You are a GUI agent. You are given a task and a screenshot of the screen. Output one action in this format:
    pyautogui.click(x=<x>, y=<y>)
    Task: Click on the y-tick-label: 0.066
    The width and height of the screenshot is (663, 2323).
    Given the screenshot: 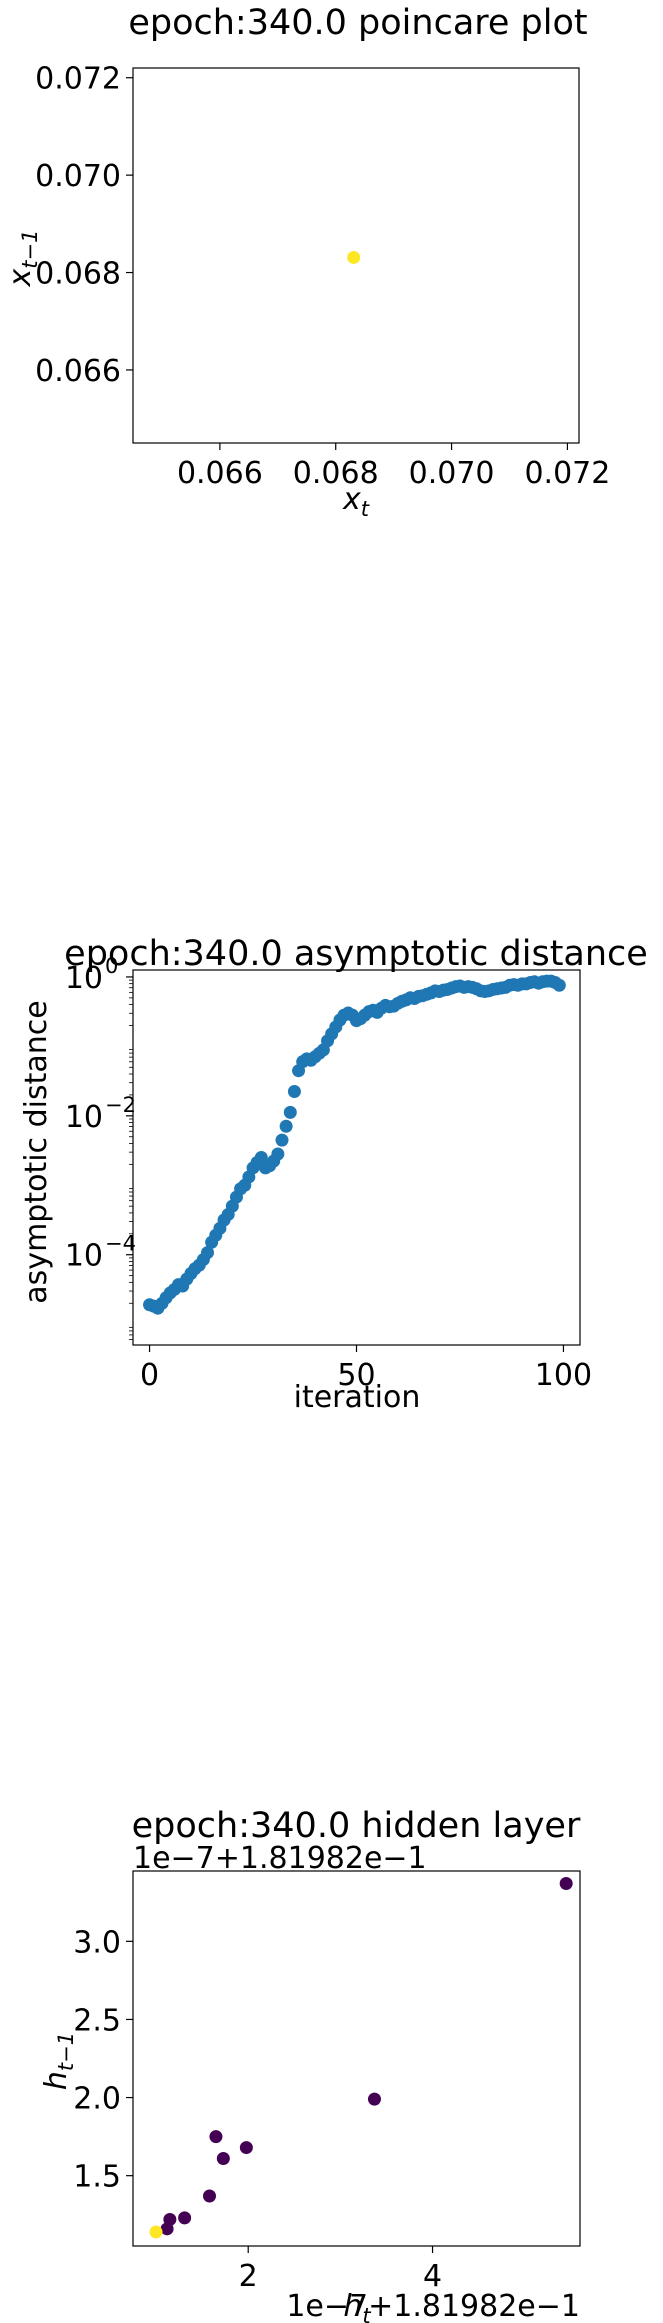 What is the action you would take?
    pyautogui.click(x=78, y=371)
    